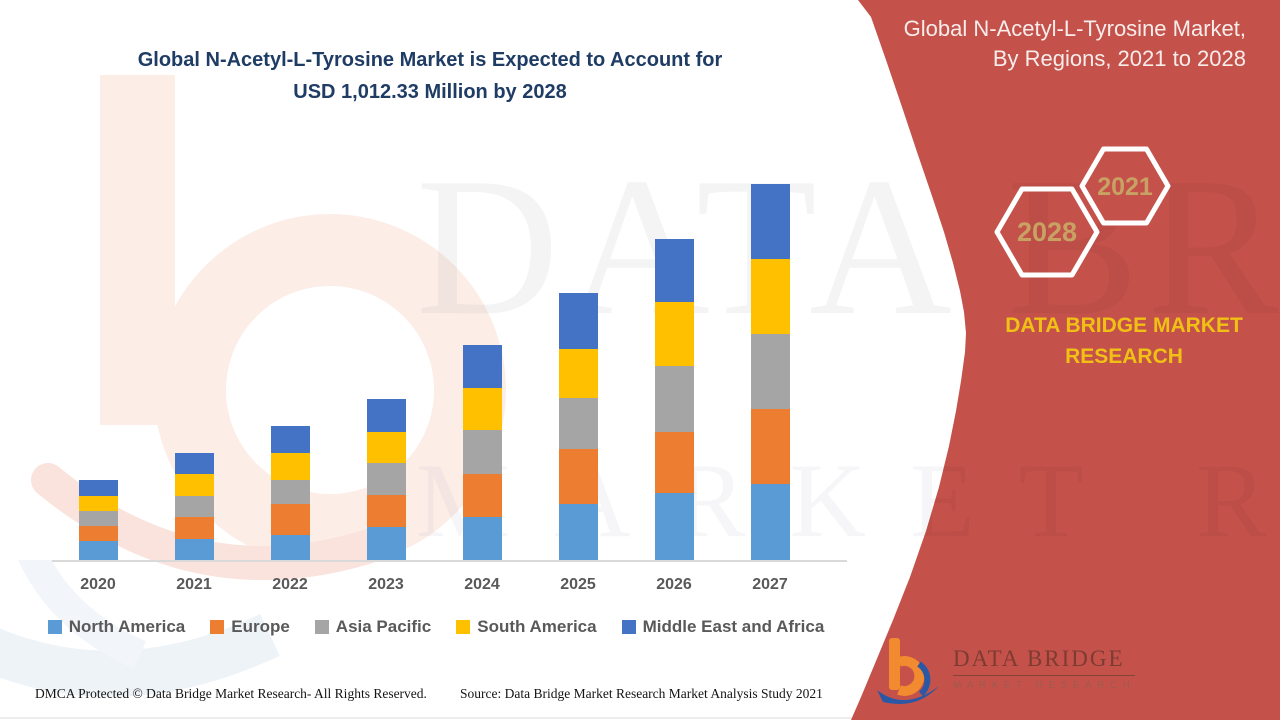 The height and width of the screenshot is (720, 1280). I want to click on legend-item-south-america: South America, so click(526, 627).